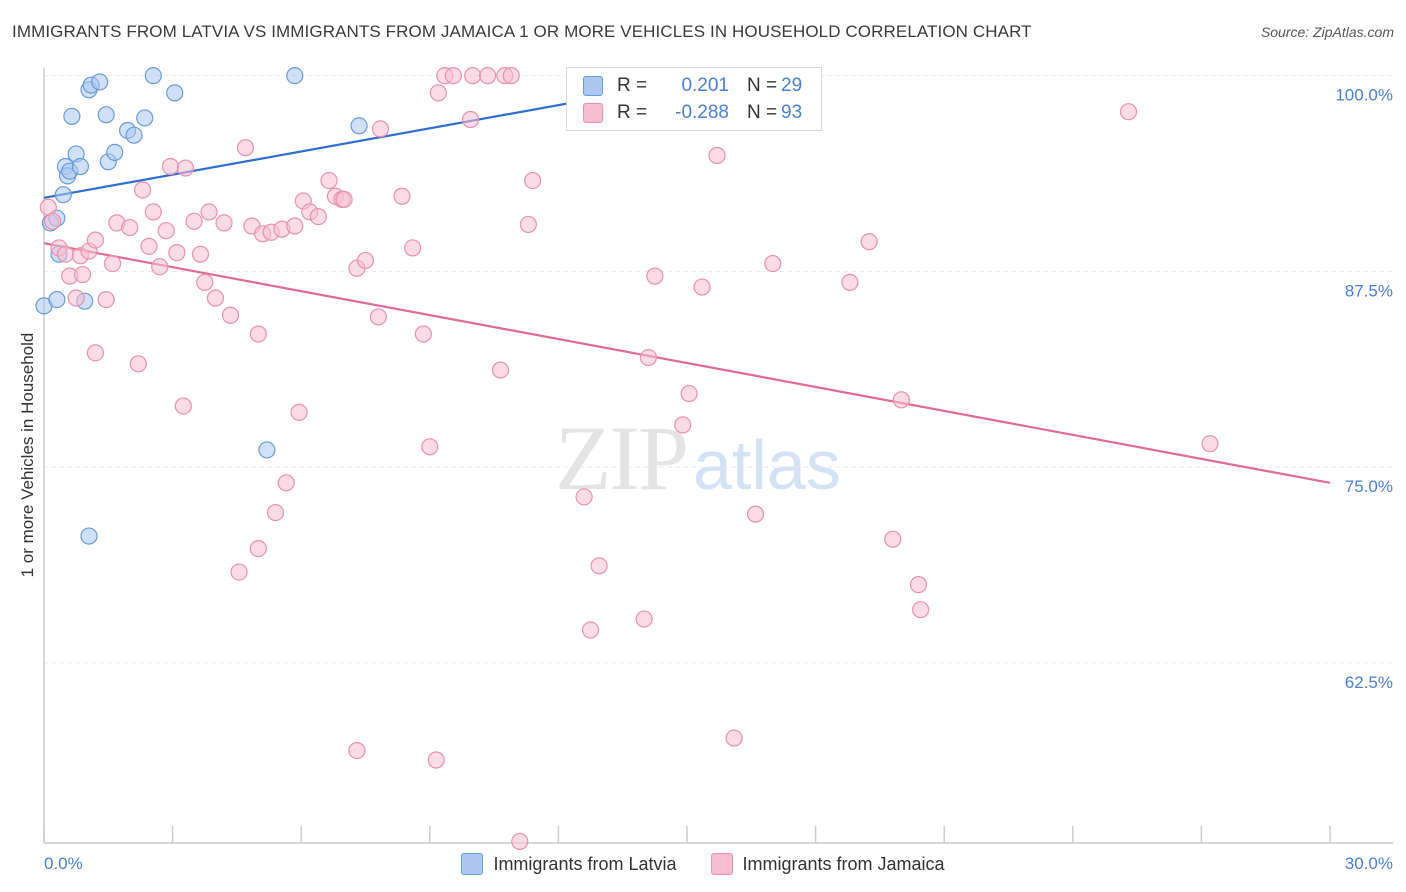 This screenshot has height=892, width=1406. What do you see at coordinates (792, 112) in the screenshot?
I see `n-value: 93` at bounding box center [792, 112].